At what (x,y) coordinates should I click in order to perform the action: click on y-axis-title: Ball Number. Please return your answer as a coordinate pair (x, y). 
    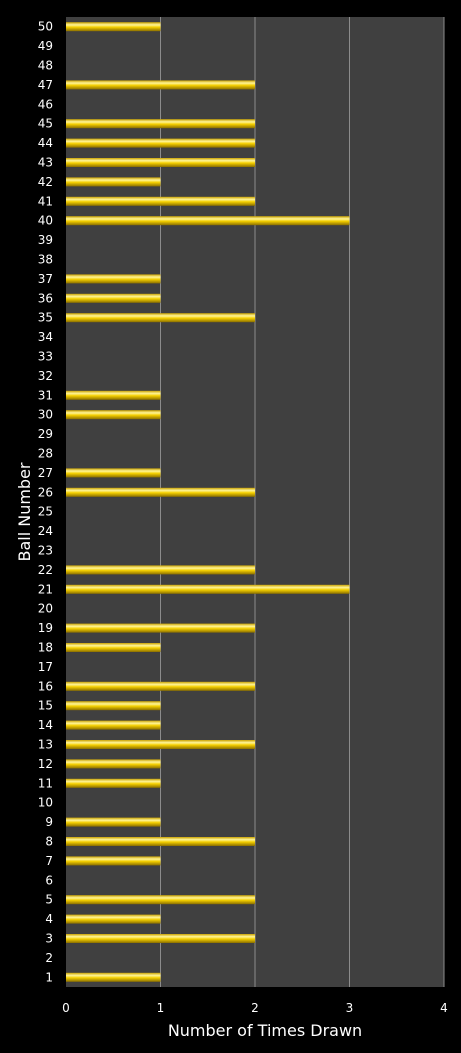
    Looking at the image, I should click on (24, 511).